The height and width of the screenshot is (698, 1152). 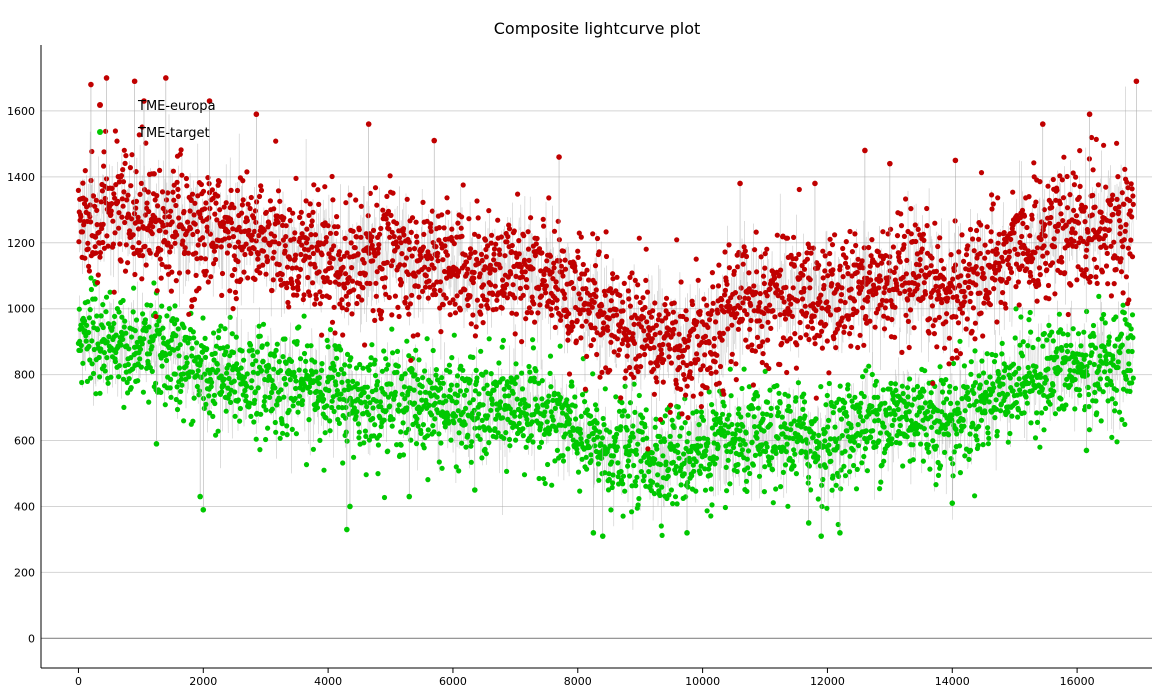 What do you see at coordinates (1086, 450) in the screenshot?
I see `data-point-outlier` at bounding box center [1086, 450].